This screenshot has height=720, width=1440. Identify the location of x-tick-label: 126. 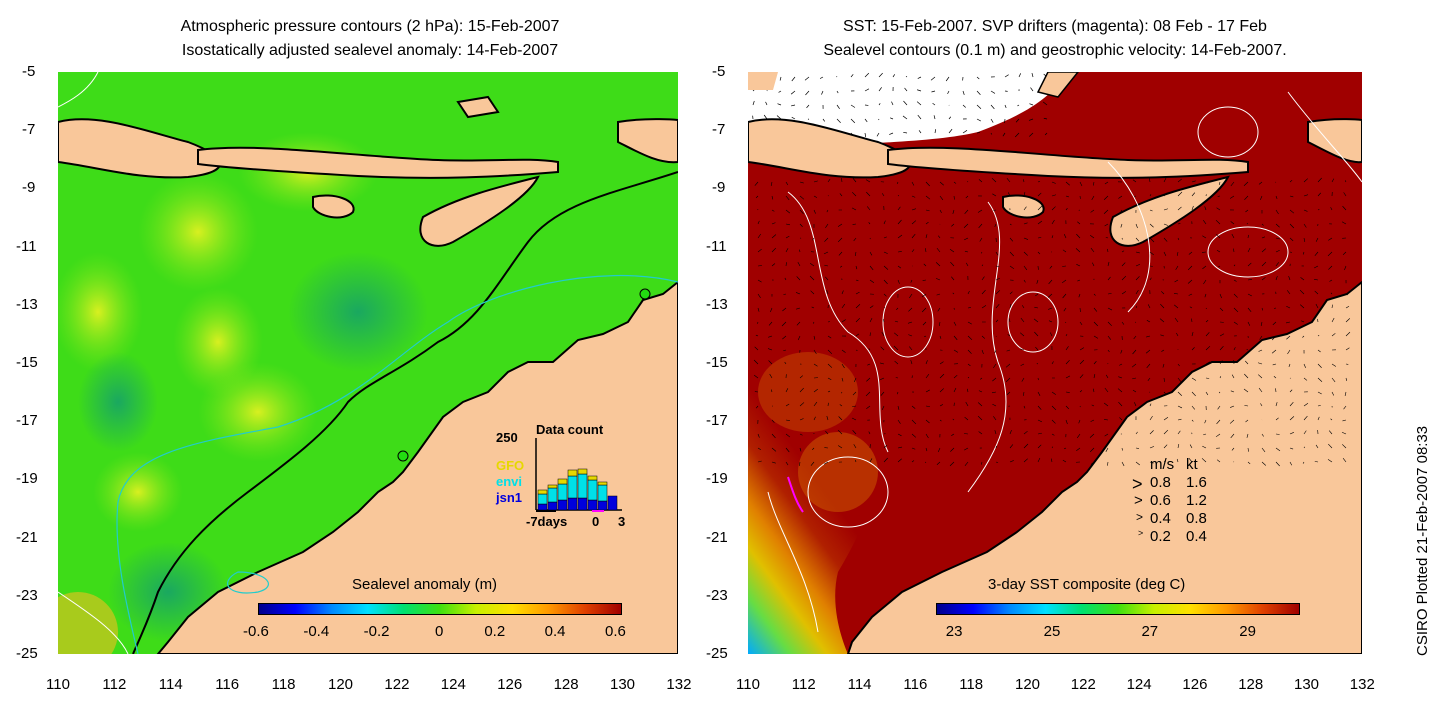
(1195, 684).